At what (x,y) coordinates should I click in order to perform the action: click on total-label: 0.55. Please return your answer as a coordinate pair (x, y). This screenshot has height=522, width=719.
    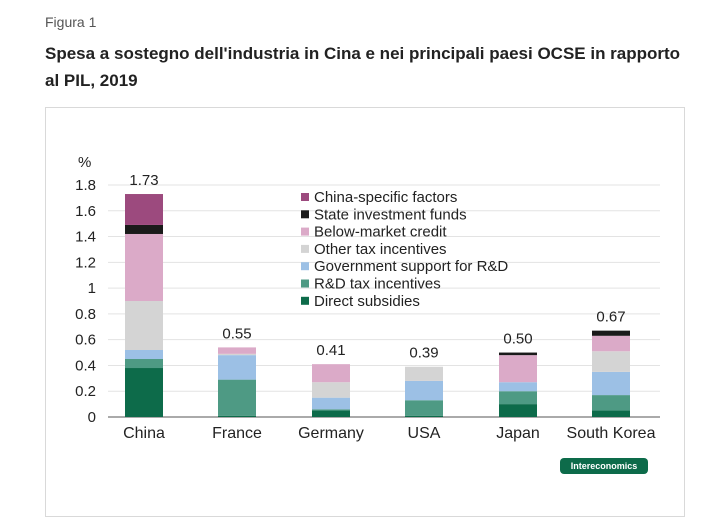
    Looking at the image, I should click on (236, 333).